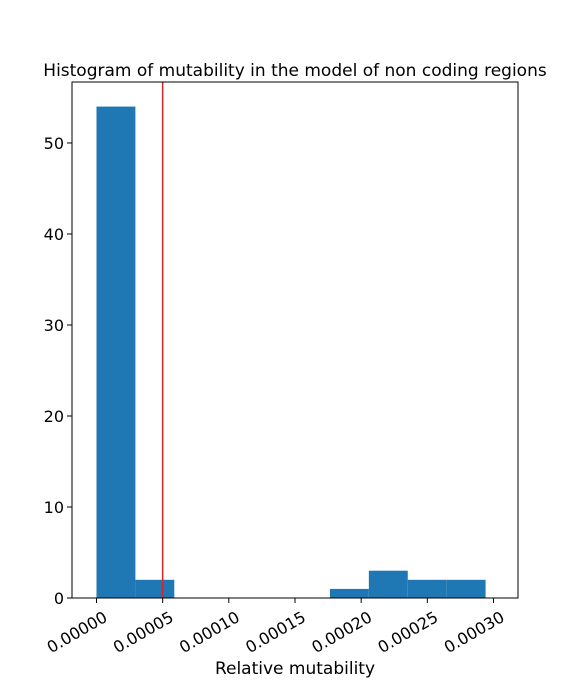 The width and height of the screenshot is (576, 684). I want to click on y-tick-label: 30, so click(54, 325).